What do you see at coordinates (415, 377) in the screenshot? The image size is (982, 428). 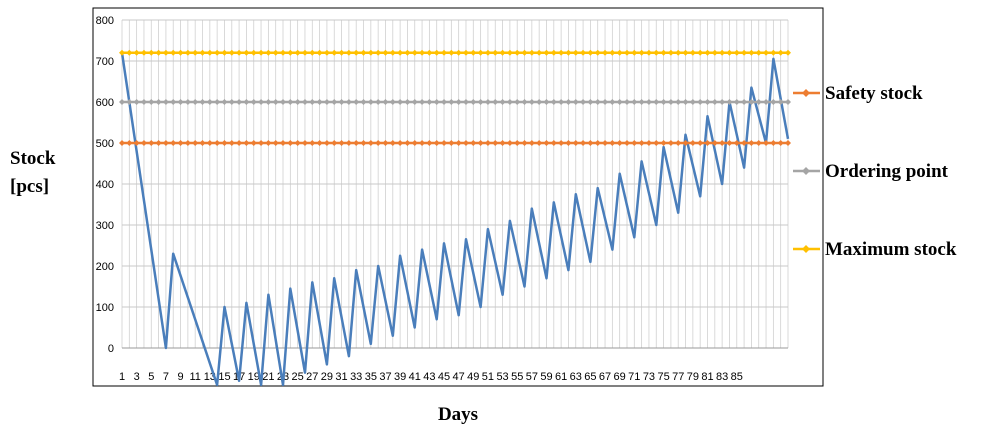 I see `x-tick-label: 41` at bounding box center [415, 377].